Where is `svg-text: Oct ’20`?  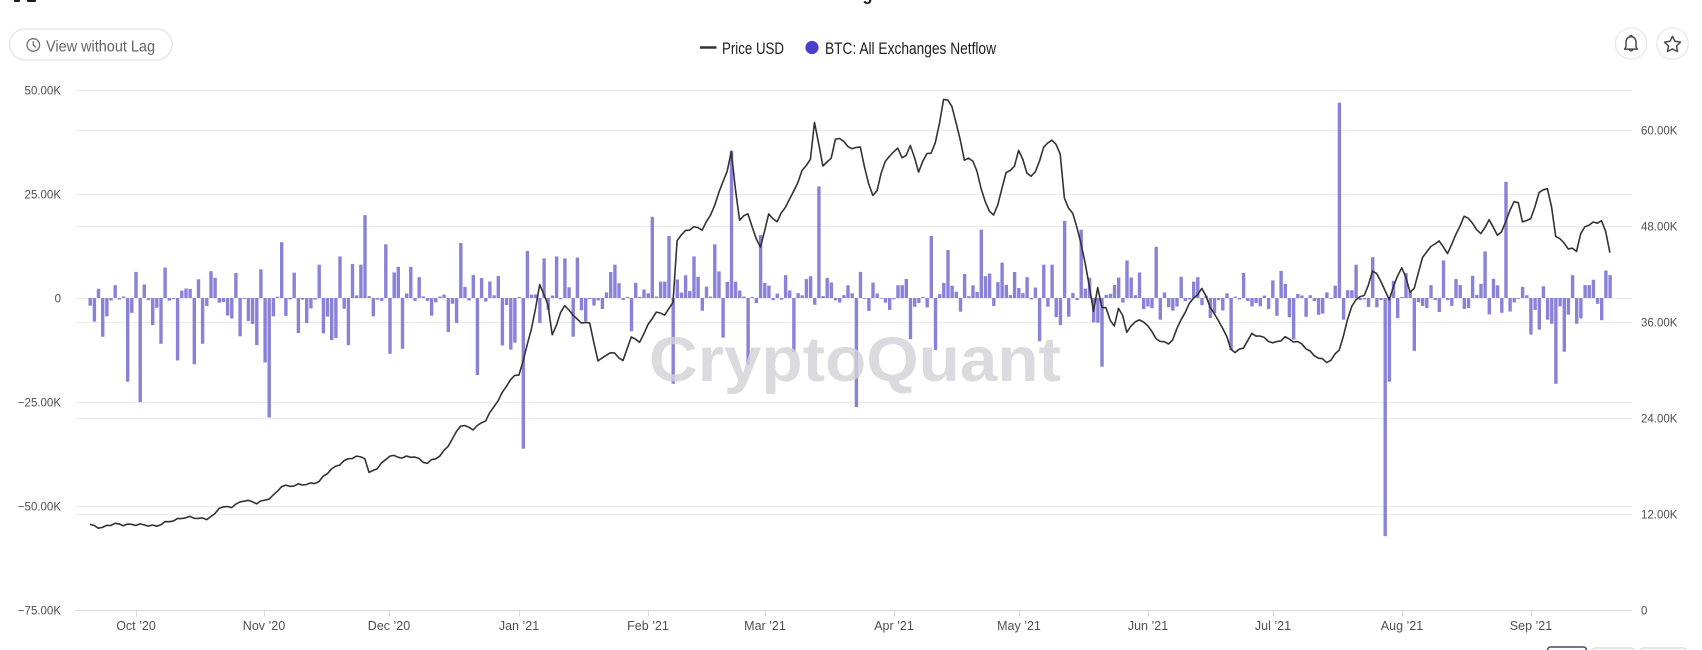 svg-text: Oct ’20 is located at coordinates (136, 626).